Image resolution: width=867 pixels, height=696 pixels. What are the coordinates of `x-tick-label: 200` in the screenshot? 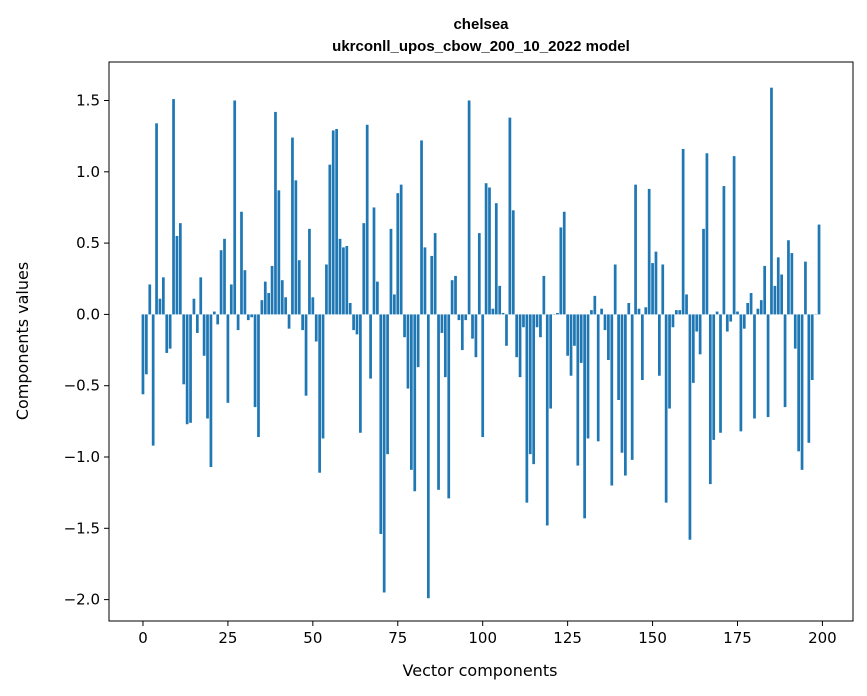 It's located at (822, 638).